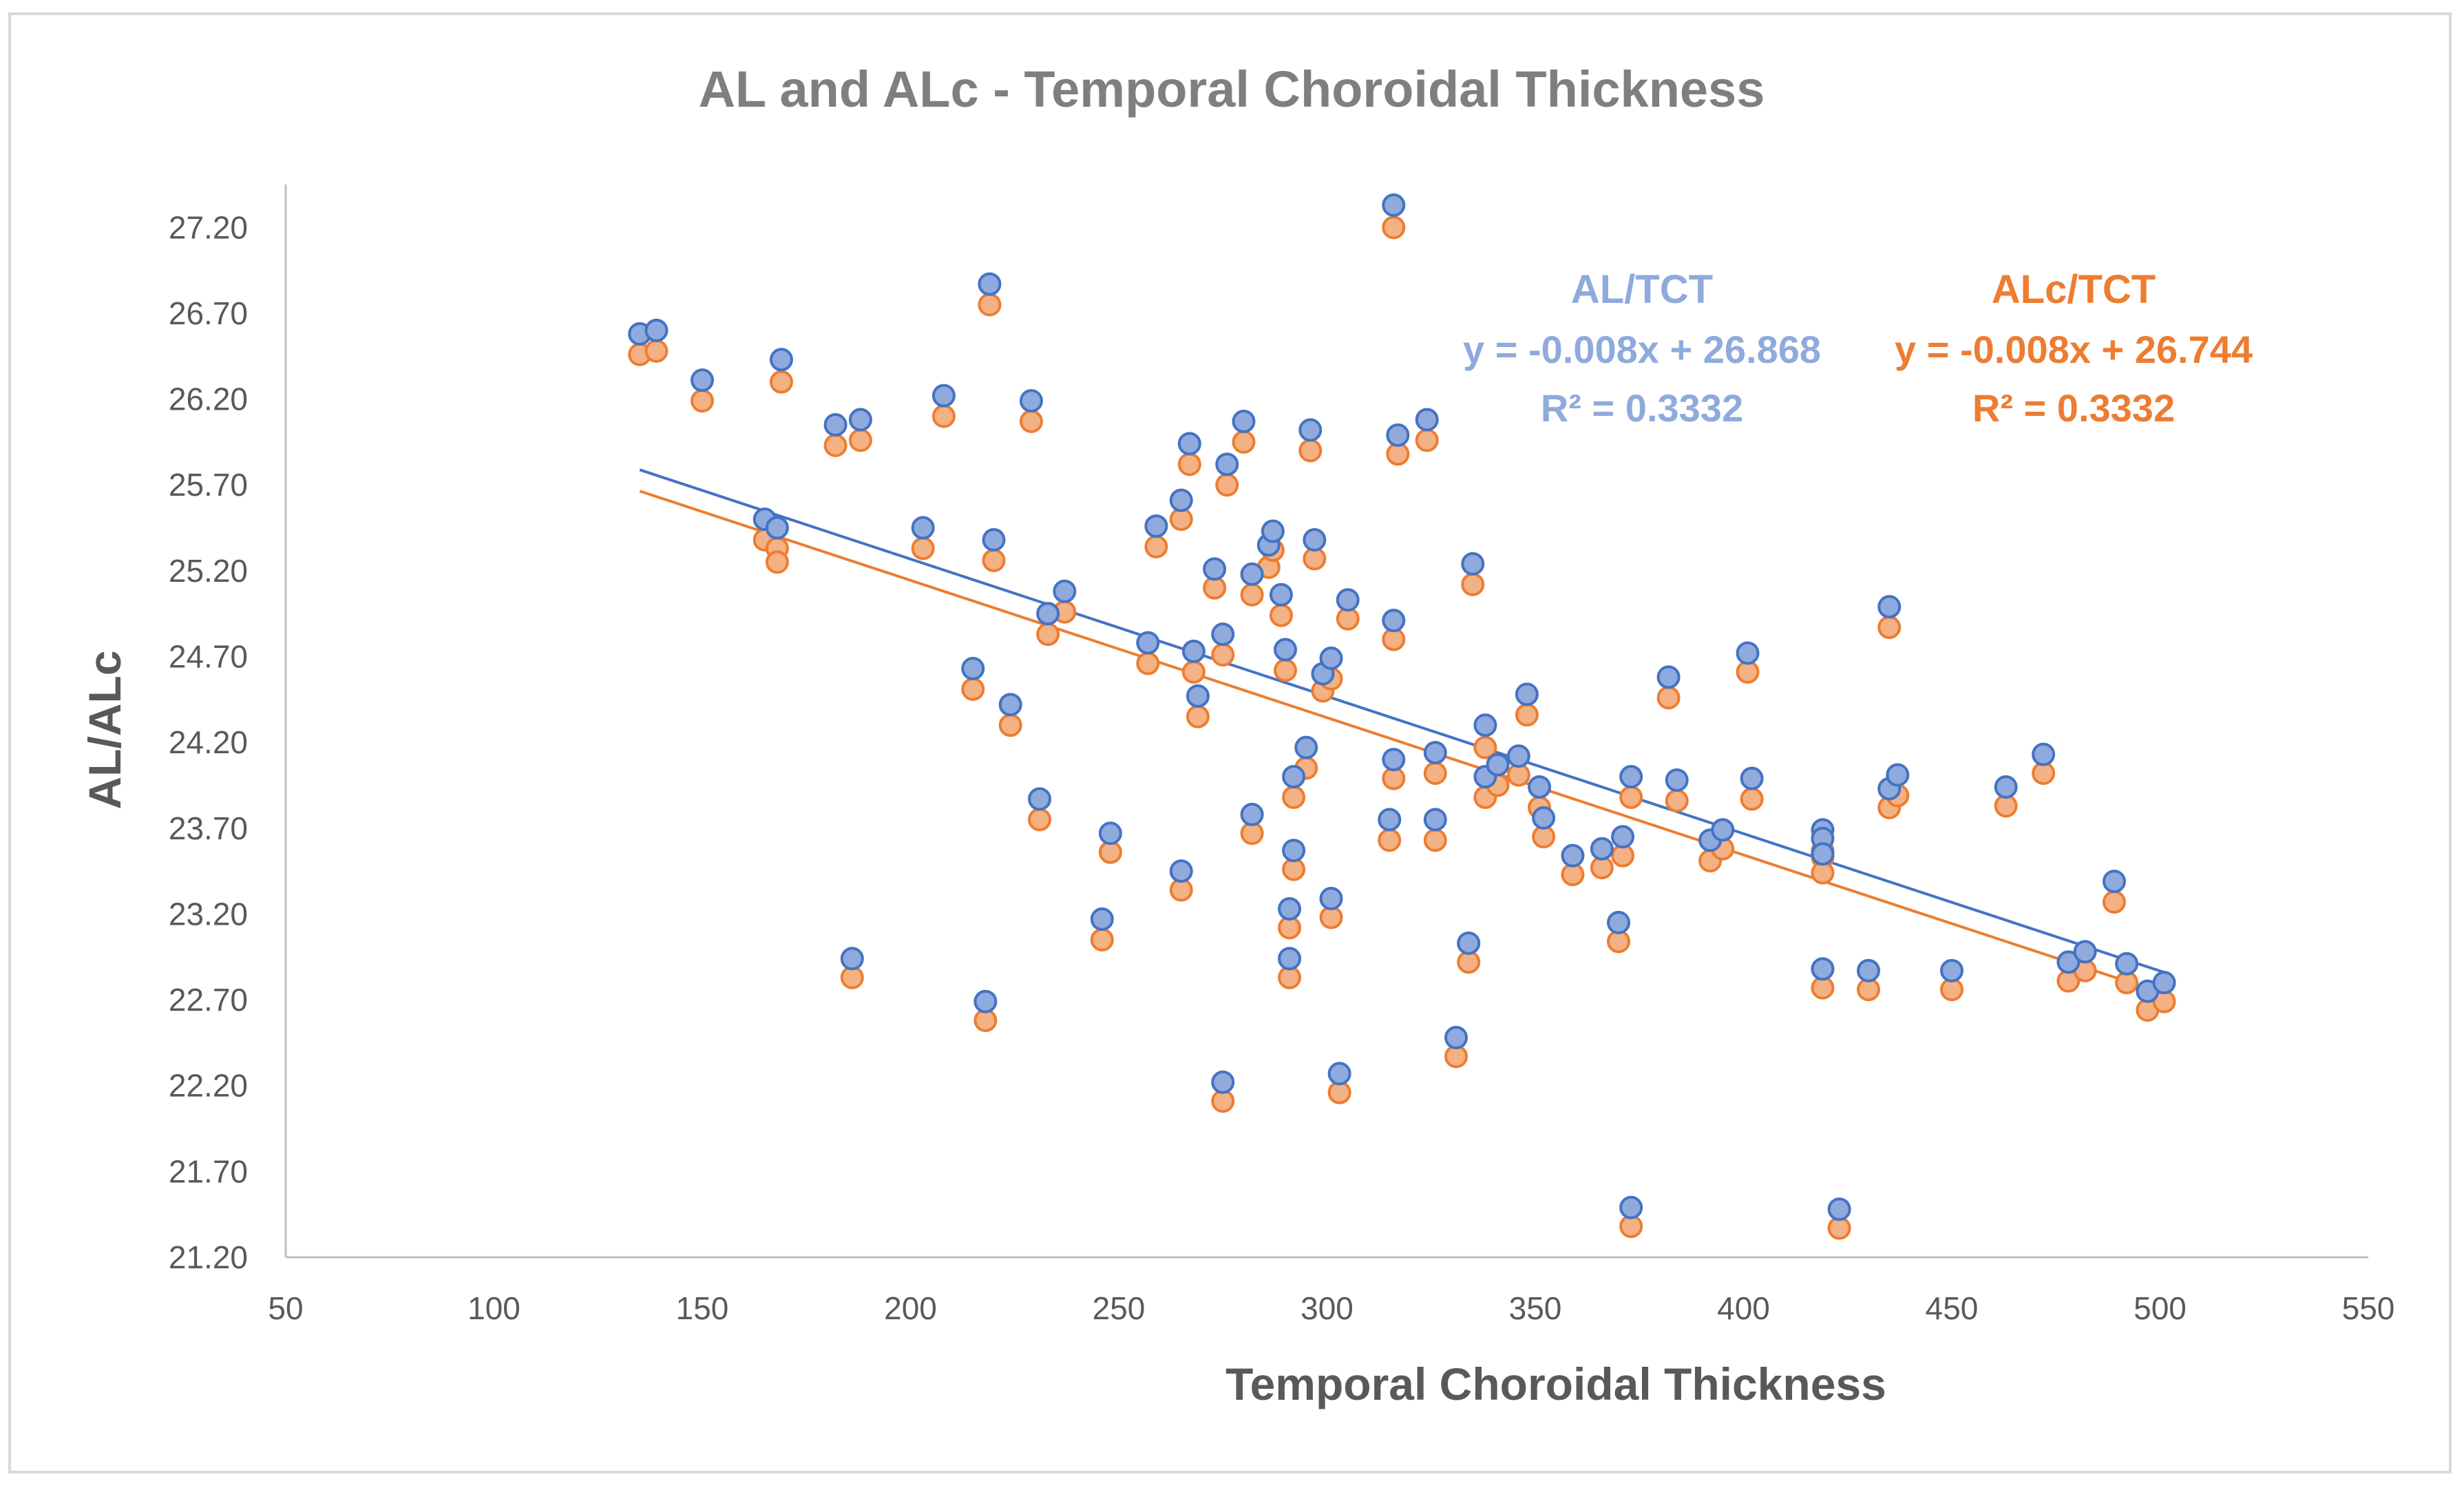 The image size is (2464, 1490). I want to click on x-tick-label: 150, so click(702, 1308).